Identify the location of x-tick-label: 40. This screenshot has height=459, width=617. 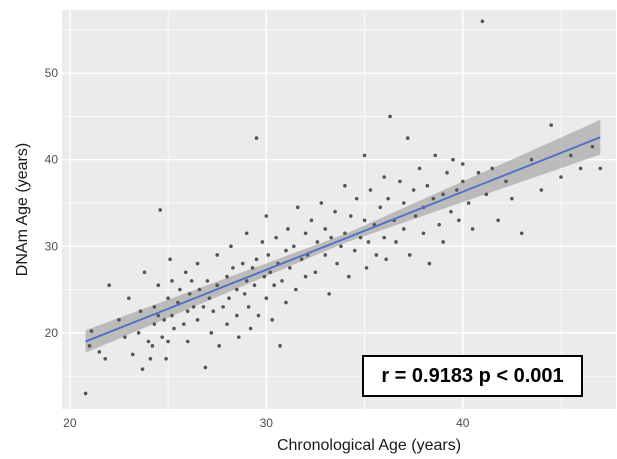
(463, 423).